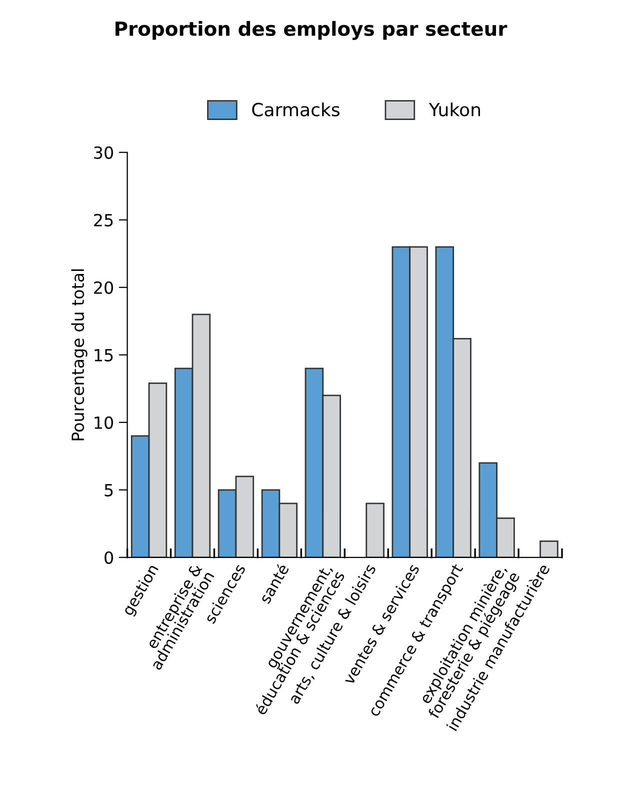 Image resolution: width=621 pixels, height=802 pixels. I want to click on y-axis-title: Pourcentage du total, so click(79, 354).